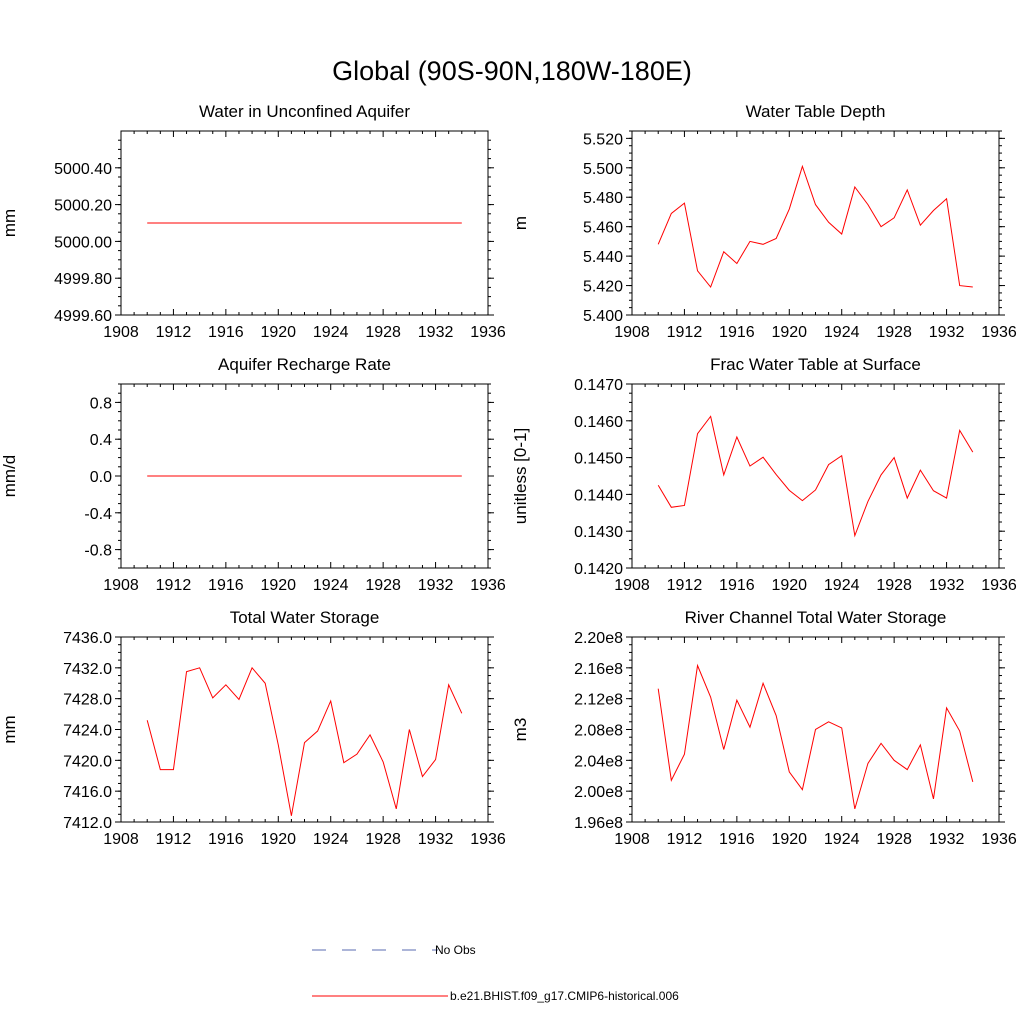 Image resolution: width=1024 pixels, height=1024 pixels. What do you see at coordinates (9, 476) in the screenshot?
I see `y-axis-label: mm/d` at bounding box center [9, 476].